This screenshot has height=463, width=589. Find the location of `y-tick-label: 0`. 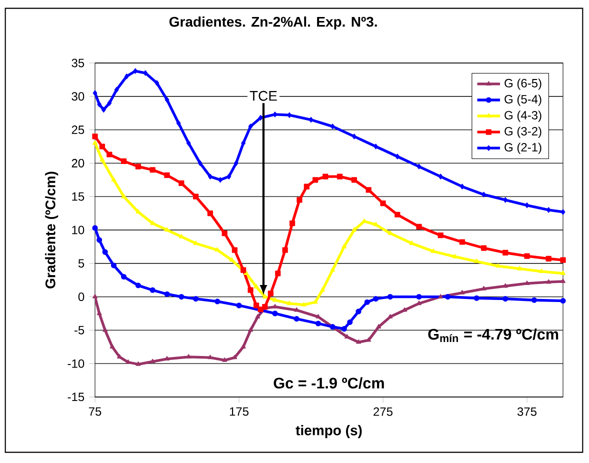

y-tick-label: 0 is located at coordinates (81, 297).